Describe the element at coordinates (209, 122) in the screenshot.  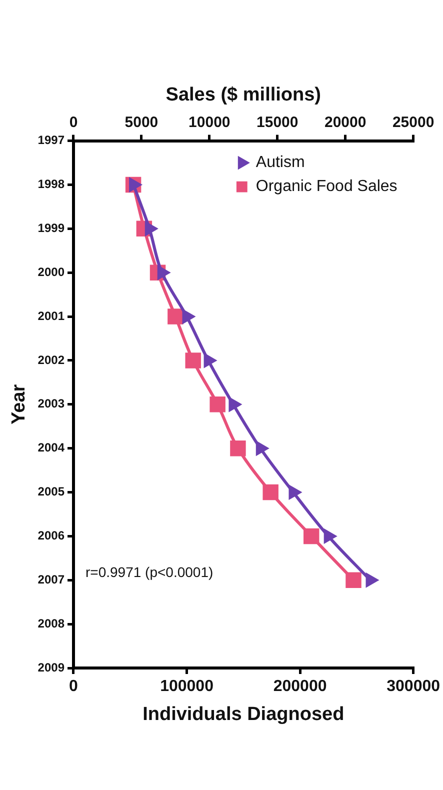
I see `x2-tick-label: 10000` at that location.